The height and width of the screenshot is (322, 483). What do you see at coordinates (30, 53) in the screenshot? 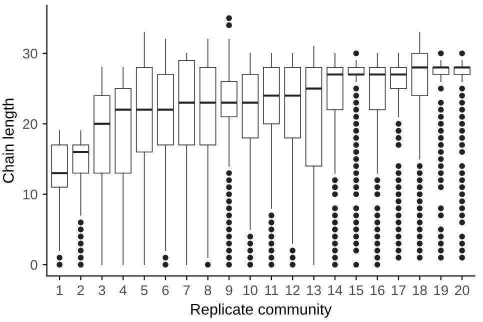
I see `y-tick-label: 30` at bounding box center [30, 53].